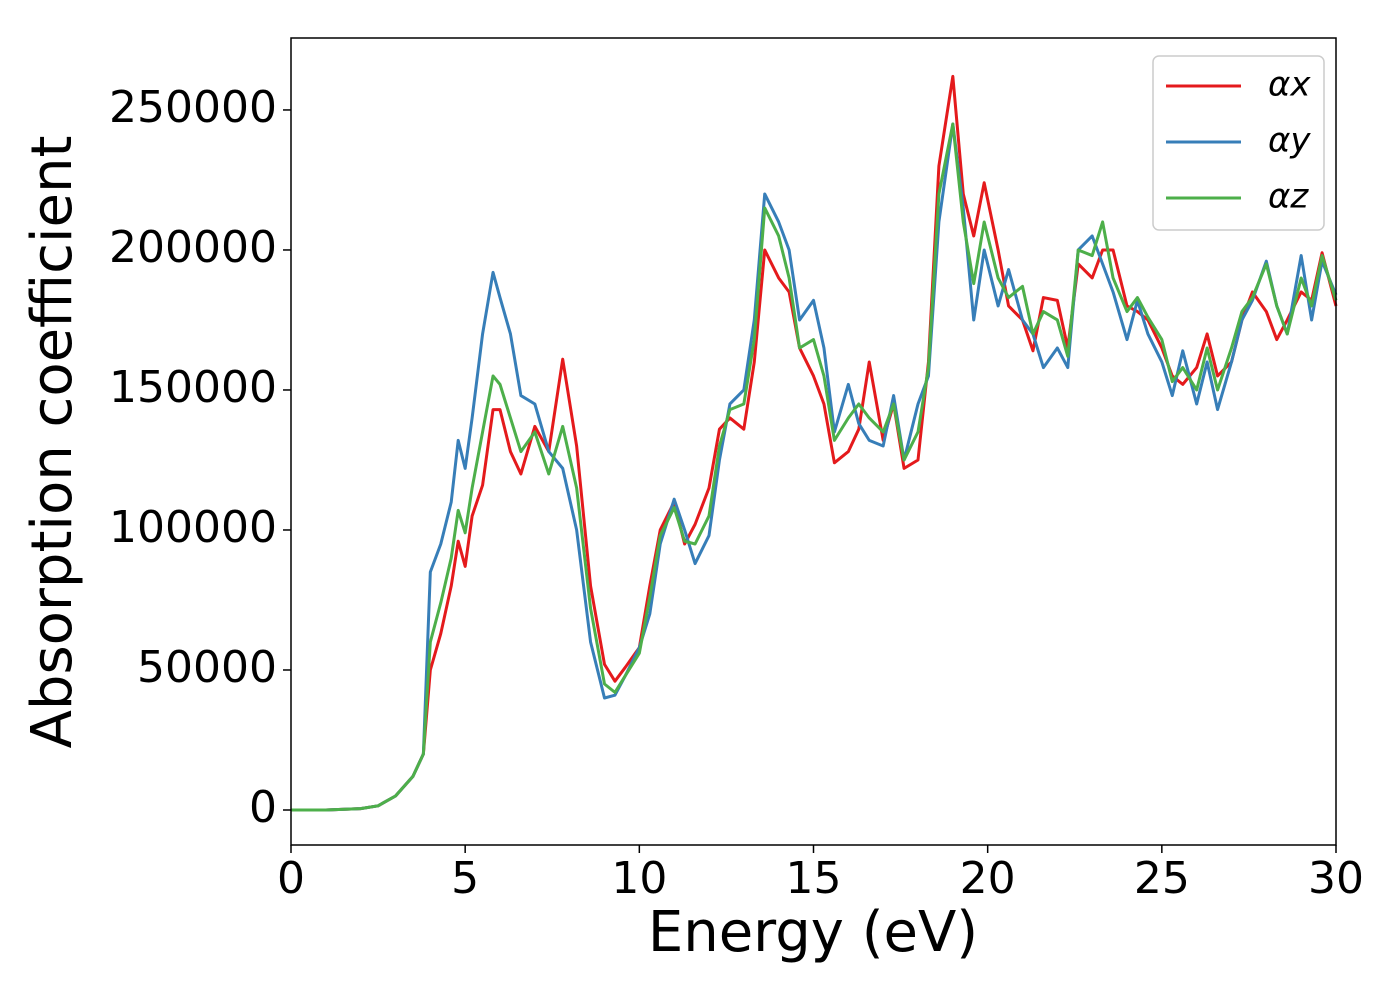 Image resolution: width=1400 pixels, height=1000 pixels. I want to click on y-tick-label: 100000, so click(193, 527).